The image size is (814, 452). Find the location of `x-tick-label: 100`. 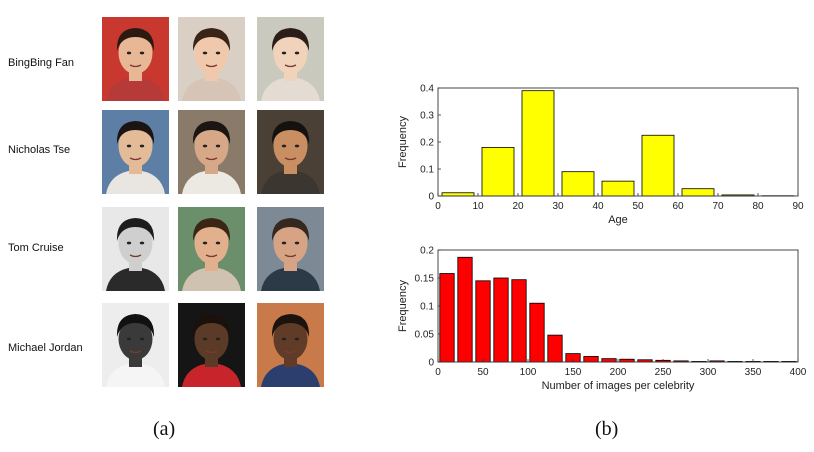

x-tick-label: 100 is located at coordinates (528, 372).